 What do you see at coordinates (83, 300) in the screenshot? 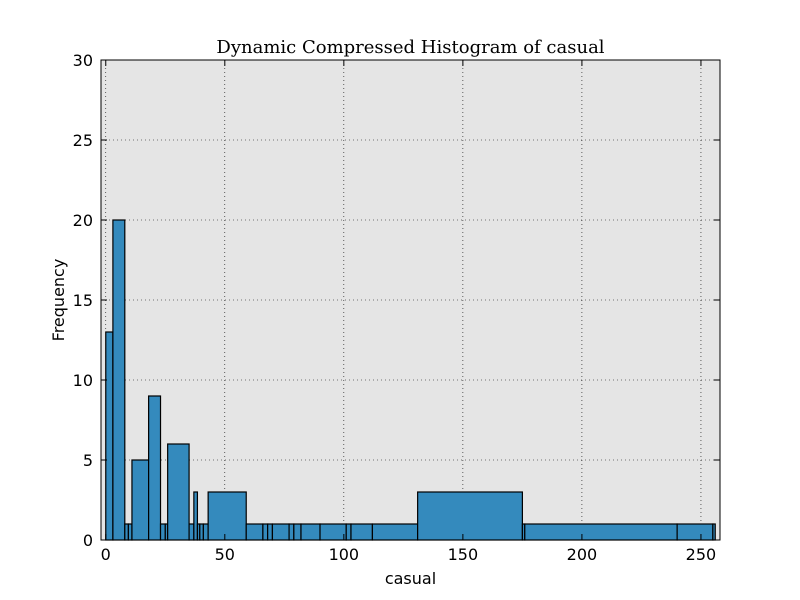
I see `y-tick-label-3: 15` at bounding box center [83, 300].